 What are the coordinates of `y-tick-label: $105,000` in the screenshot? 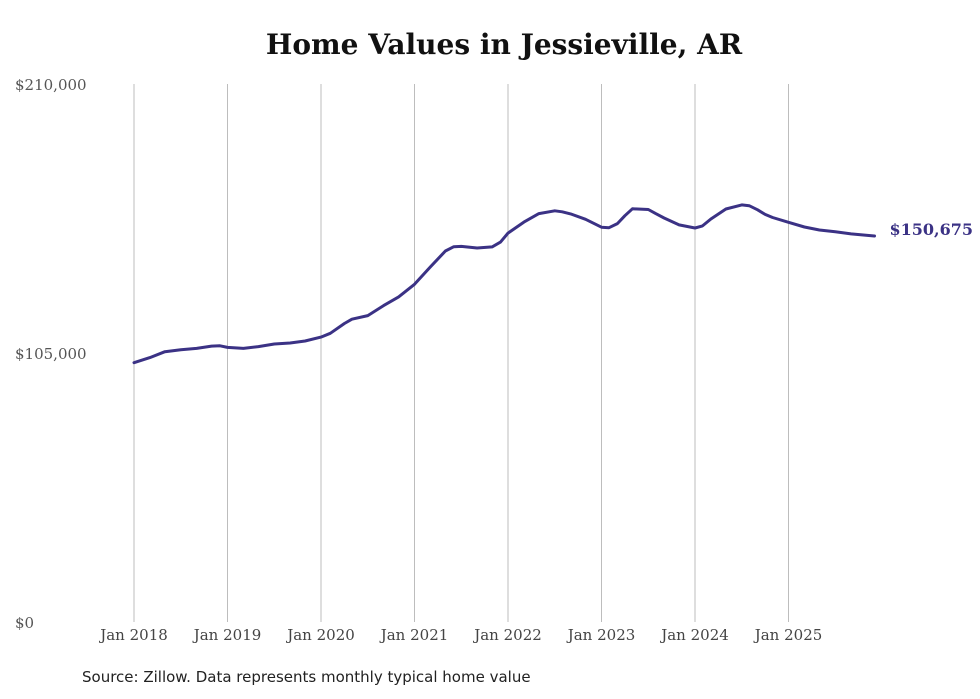 It's located at (51, 354).